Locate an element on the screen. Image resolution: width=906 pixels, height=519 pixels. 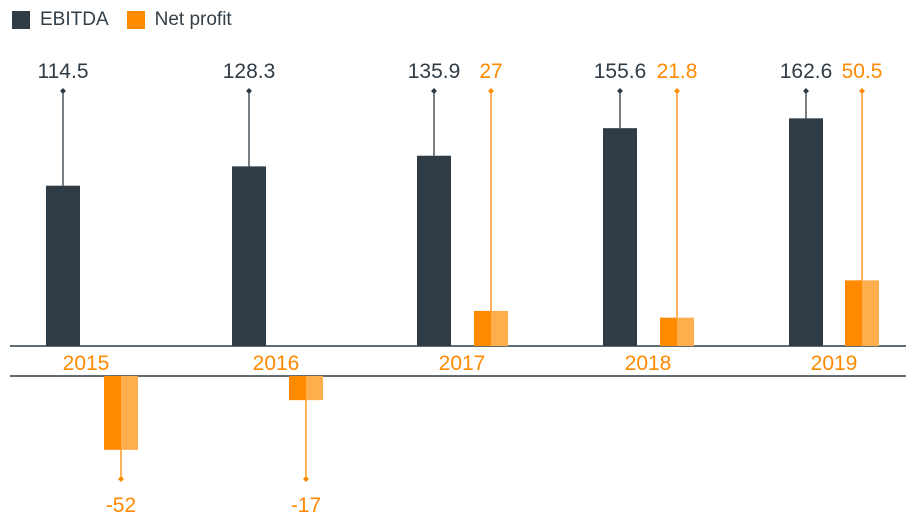
legend-label-ebitda: EBITDA is located at coordinates (74, 19).